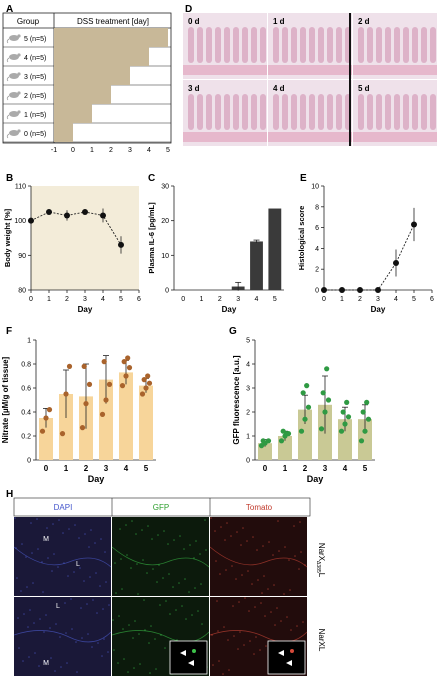 The width and height of the screenshot is (438, 692). Describe the element at coordinates (22, 291) in the screenshot. I see `y-tick-label: 80` at that location.